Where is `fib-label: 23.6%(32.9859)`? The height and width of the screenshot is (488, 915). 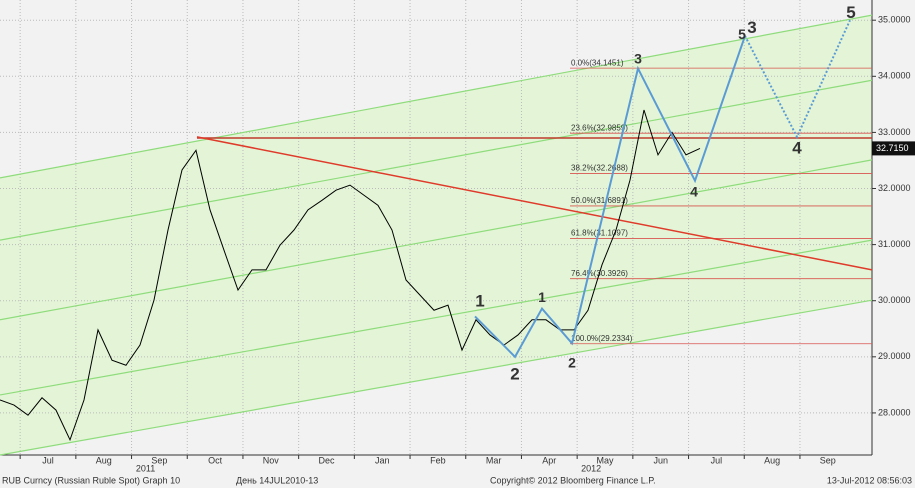
fib-label: 23.6%(32.9859) is located at coordinates (599, 127).